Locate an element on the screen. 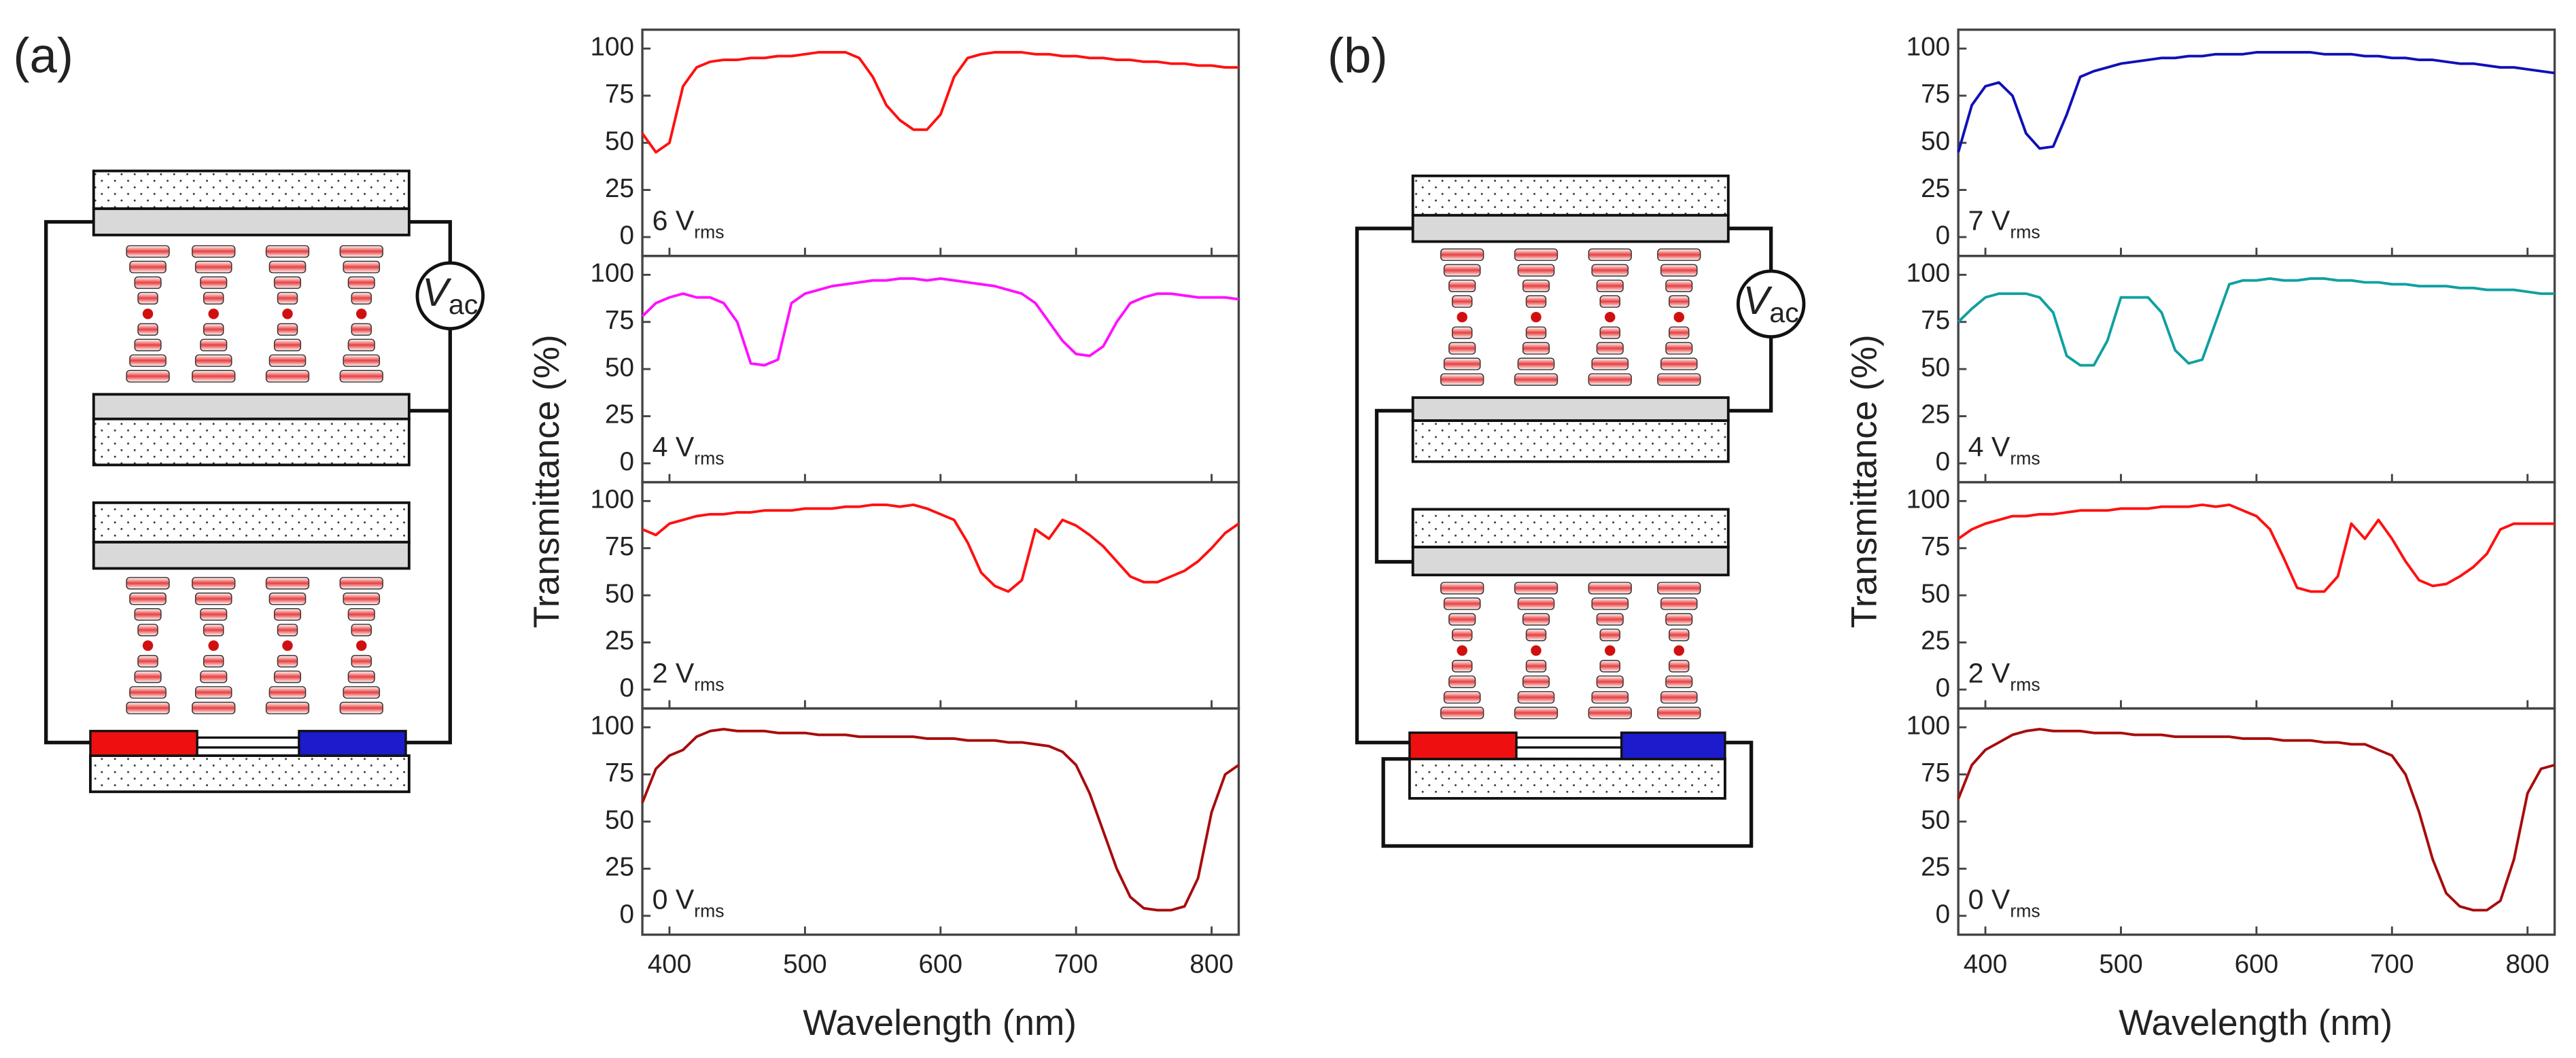  x-tick-label: 700 is located at coordinates (2392, 964).